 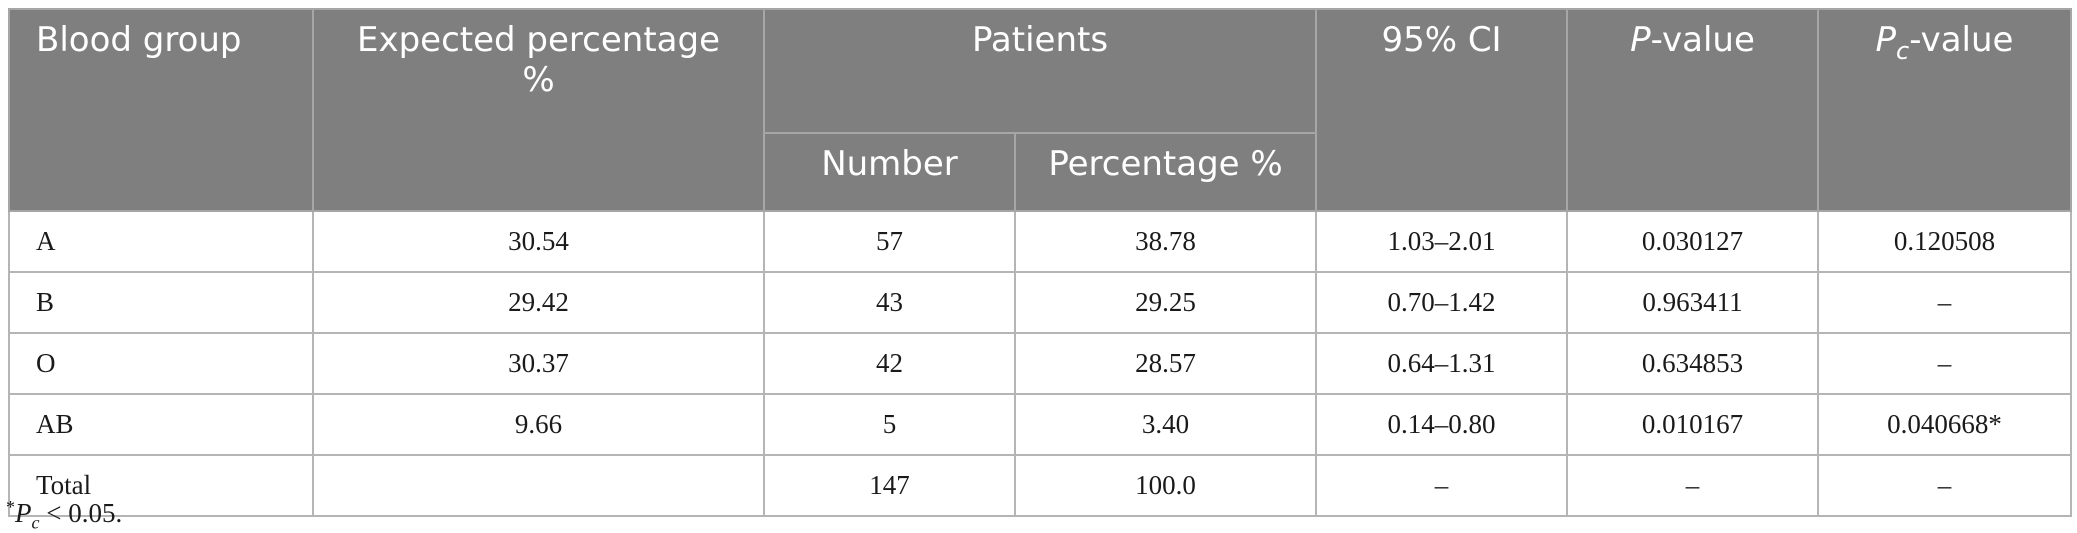 I want to click on header-pc-value-suffix: -value, so click(x=1961, y=40).